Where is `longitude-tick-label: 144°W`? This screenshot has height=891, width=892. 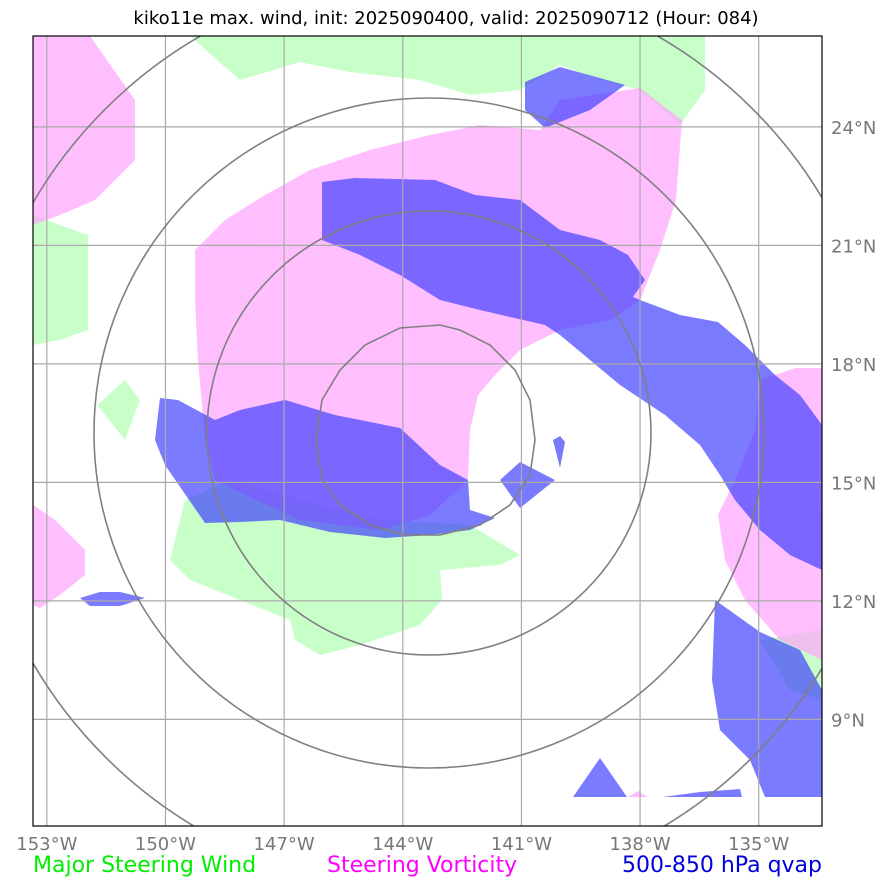 longitude-tick-label: 144°W is located at coordinates (402, 844).